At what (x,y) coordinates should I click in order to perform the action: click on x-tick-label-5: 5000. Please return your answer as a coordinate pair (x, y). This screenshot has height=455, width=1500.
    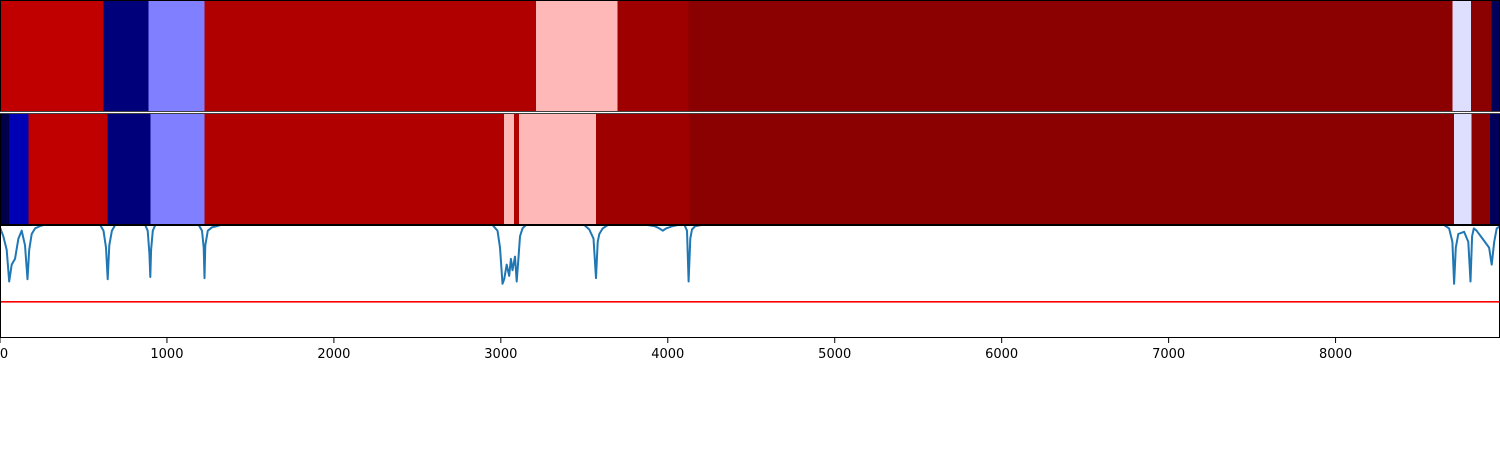
    Looking at the image, I should click on (834, 354).